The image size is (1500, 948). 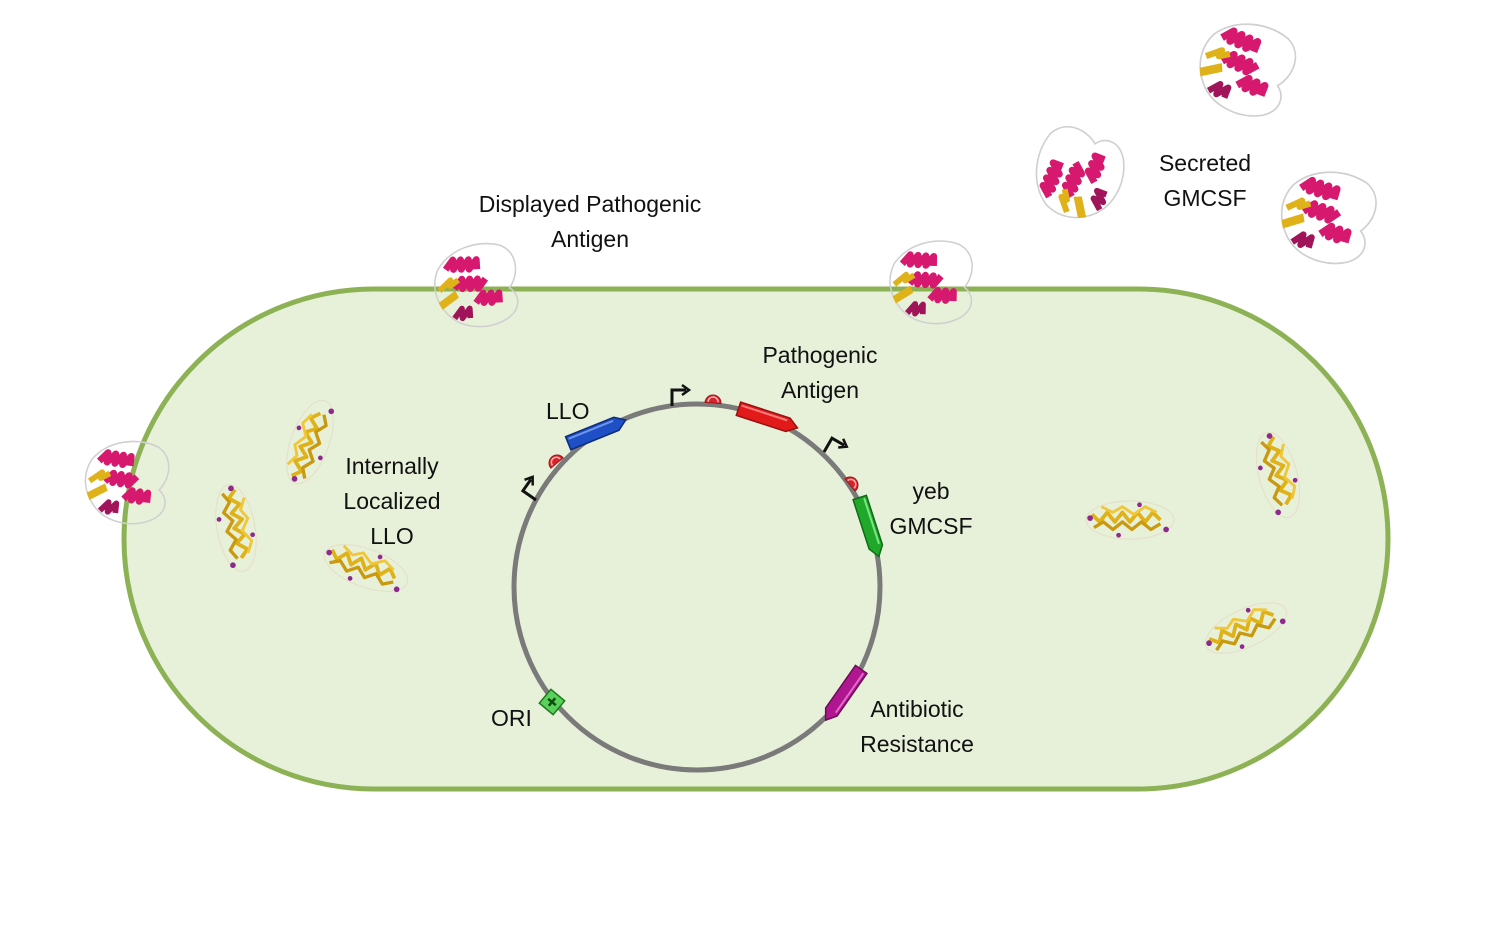 What do you see at coordinates (392, 501) in the screenshot?
I see `label-internally-localized-llo: Internally Localized LLO` at bounding box center [392, 501].